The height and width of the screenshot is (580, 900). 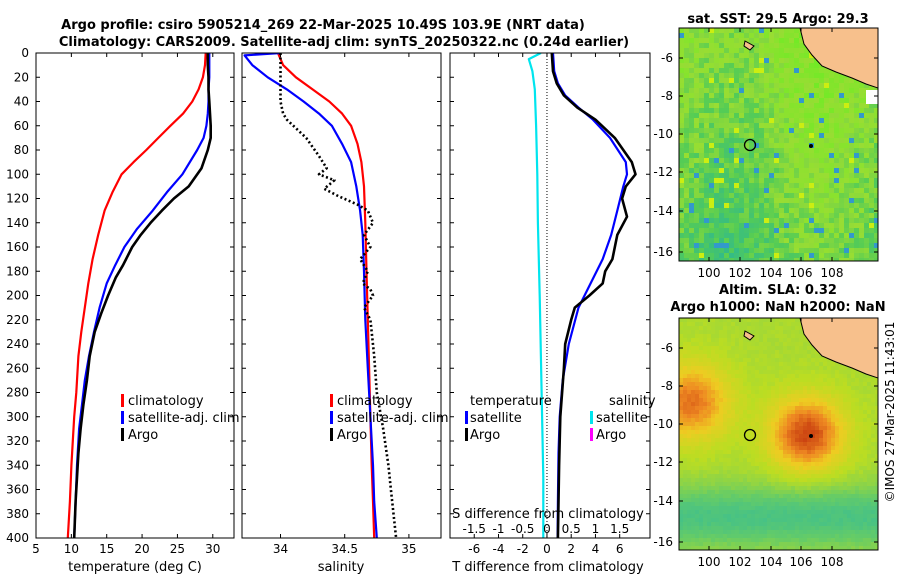 I want to click on xtick-label: 2, so click(x=571, y=549).